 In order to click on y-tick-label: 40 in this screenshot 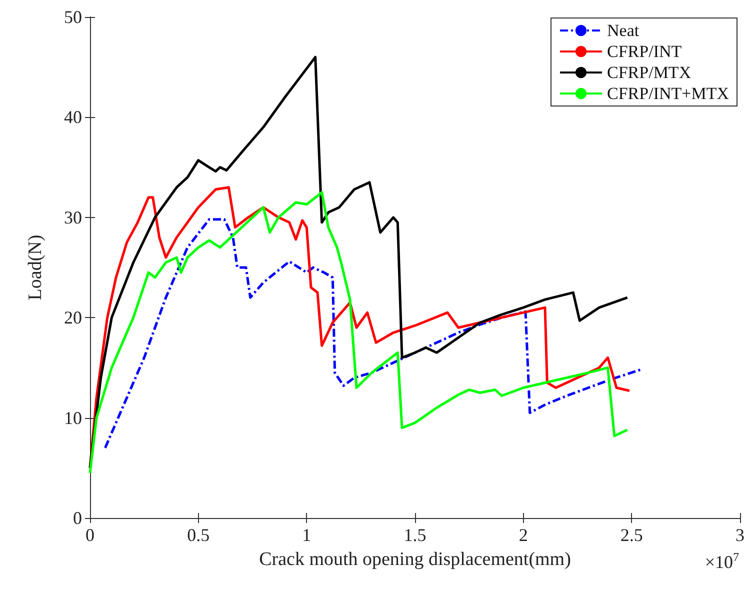, I will do `click(73, 117)`.